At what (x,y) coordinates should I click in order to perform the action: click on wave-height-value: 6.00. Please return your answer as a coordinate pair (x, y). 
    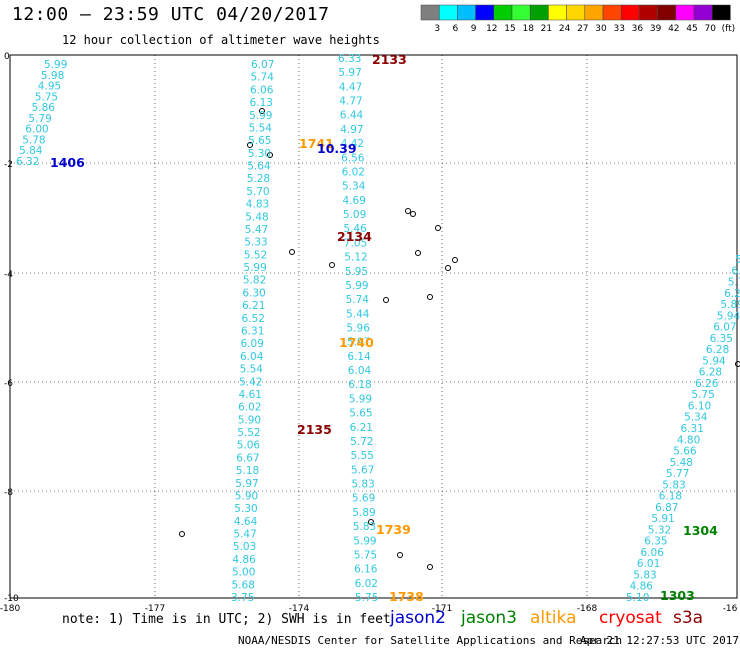
    Looking at the image, I should click on (36, 130).